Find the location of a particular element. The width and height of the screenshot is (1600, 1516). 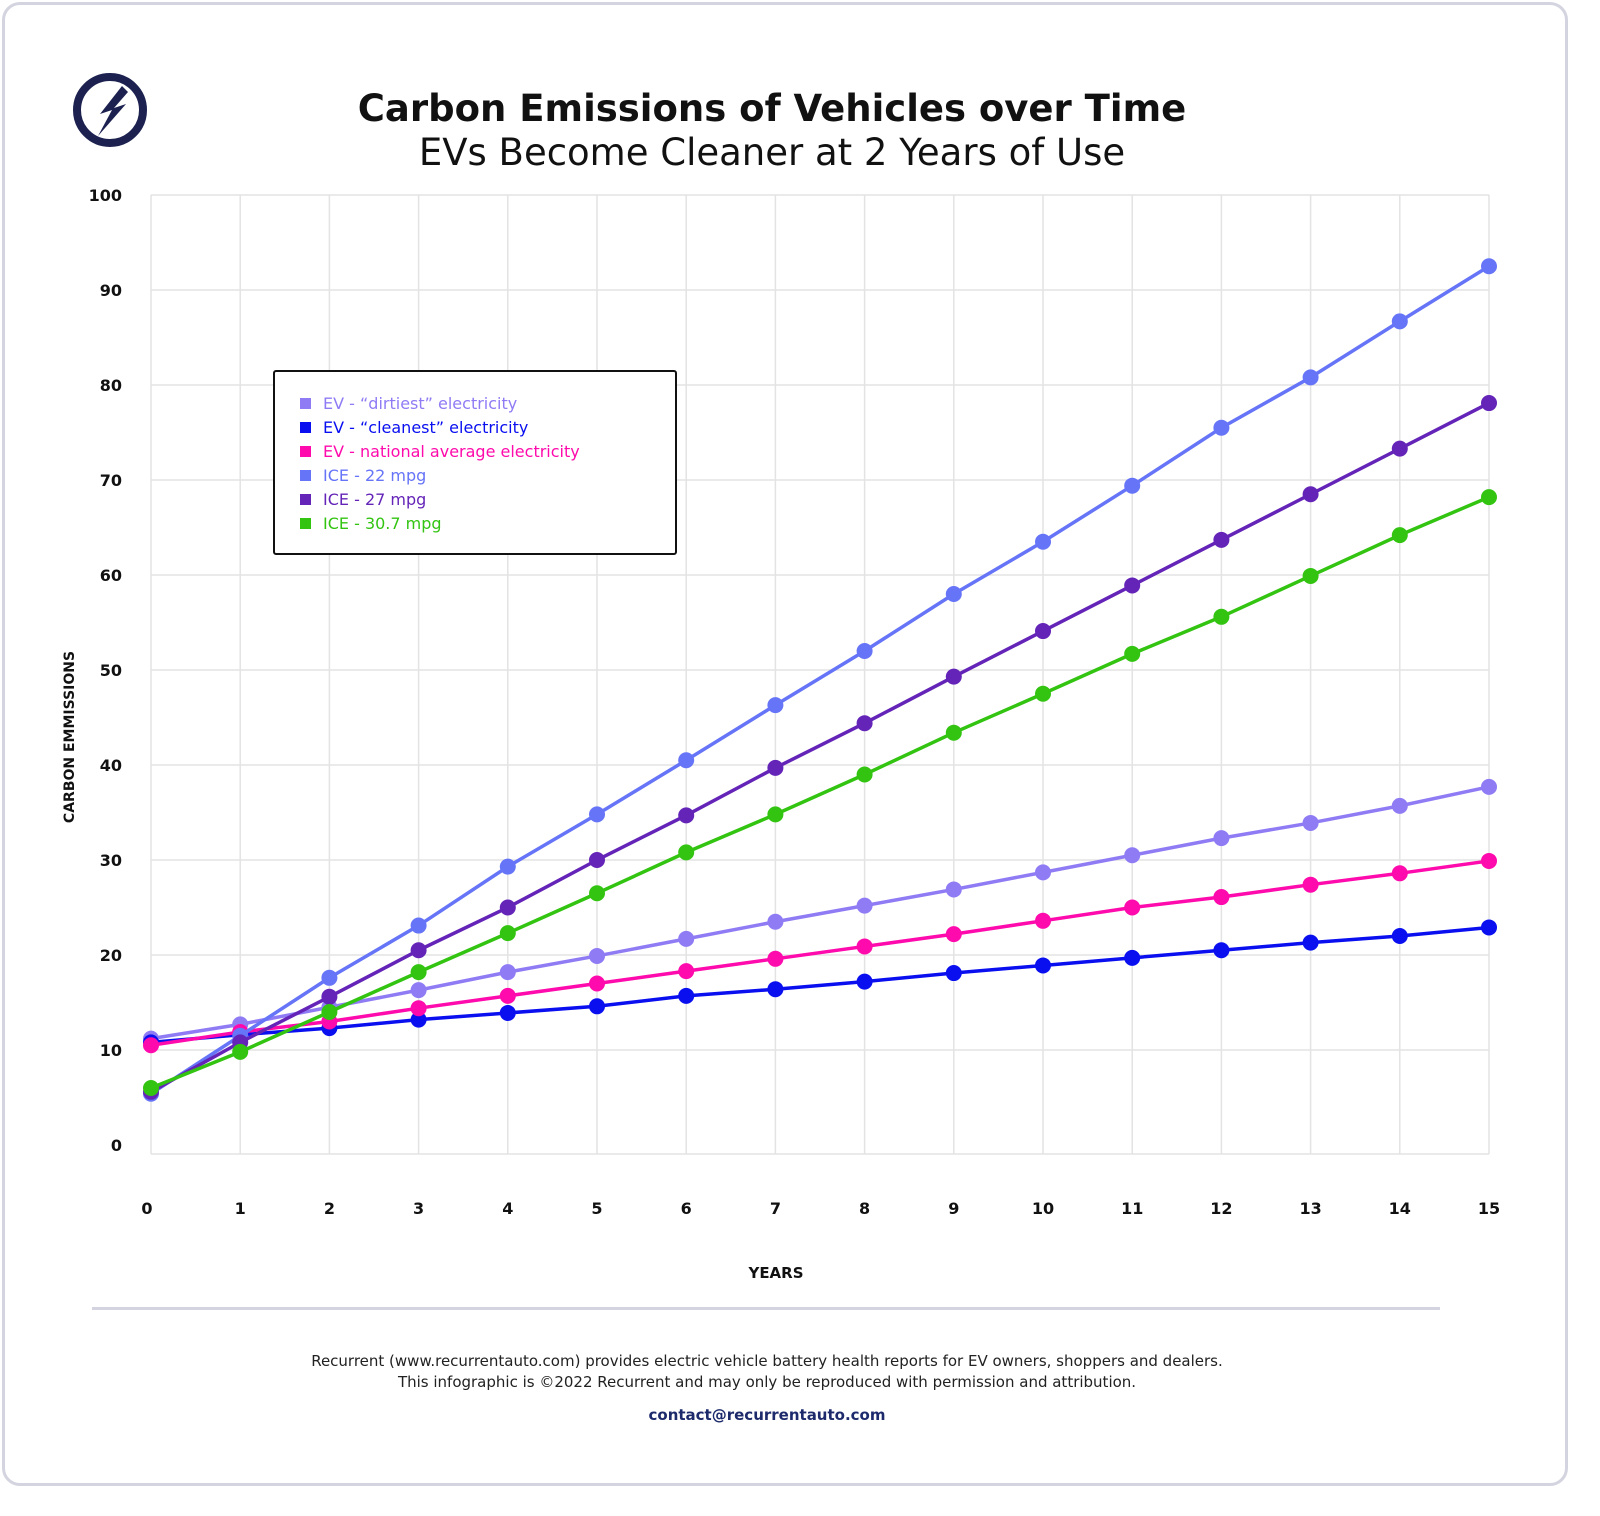

legend-label: EV - “cleanest” electricity is located at coordinates (426, 427).